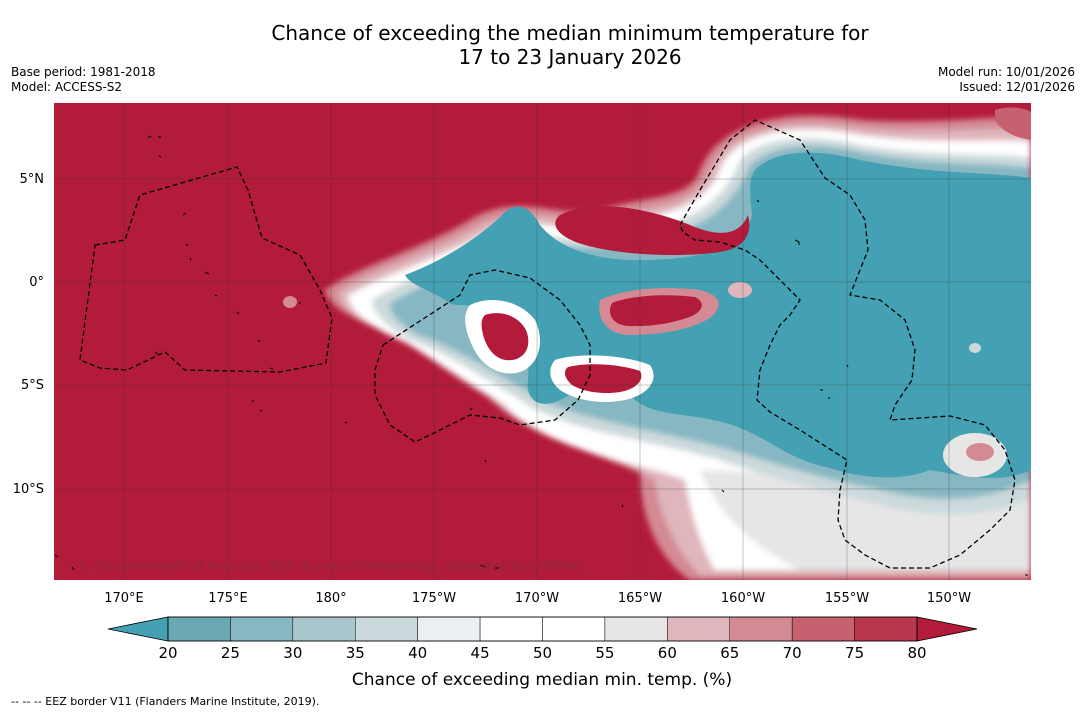 The height and width of the screenshot is (713, 1085). I want to click on lon-label: 170°W, so click(537, 598).